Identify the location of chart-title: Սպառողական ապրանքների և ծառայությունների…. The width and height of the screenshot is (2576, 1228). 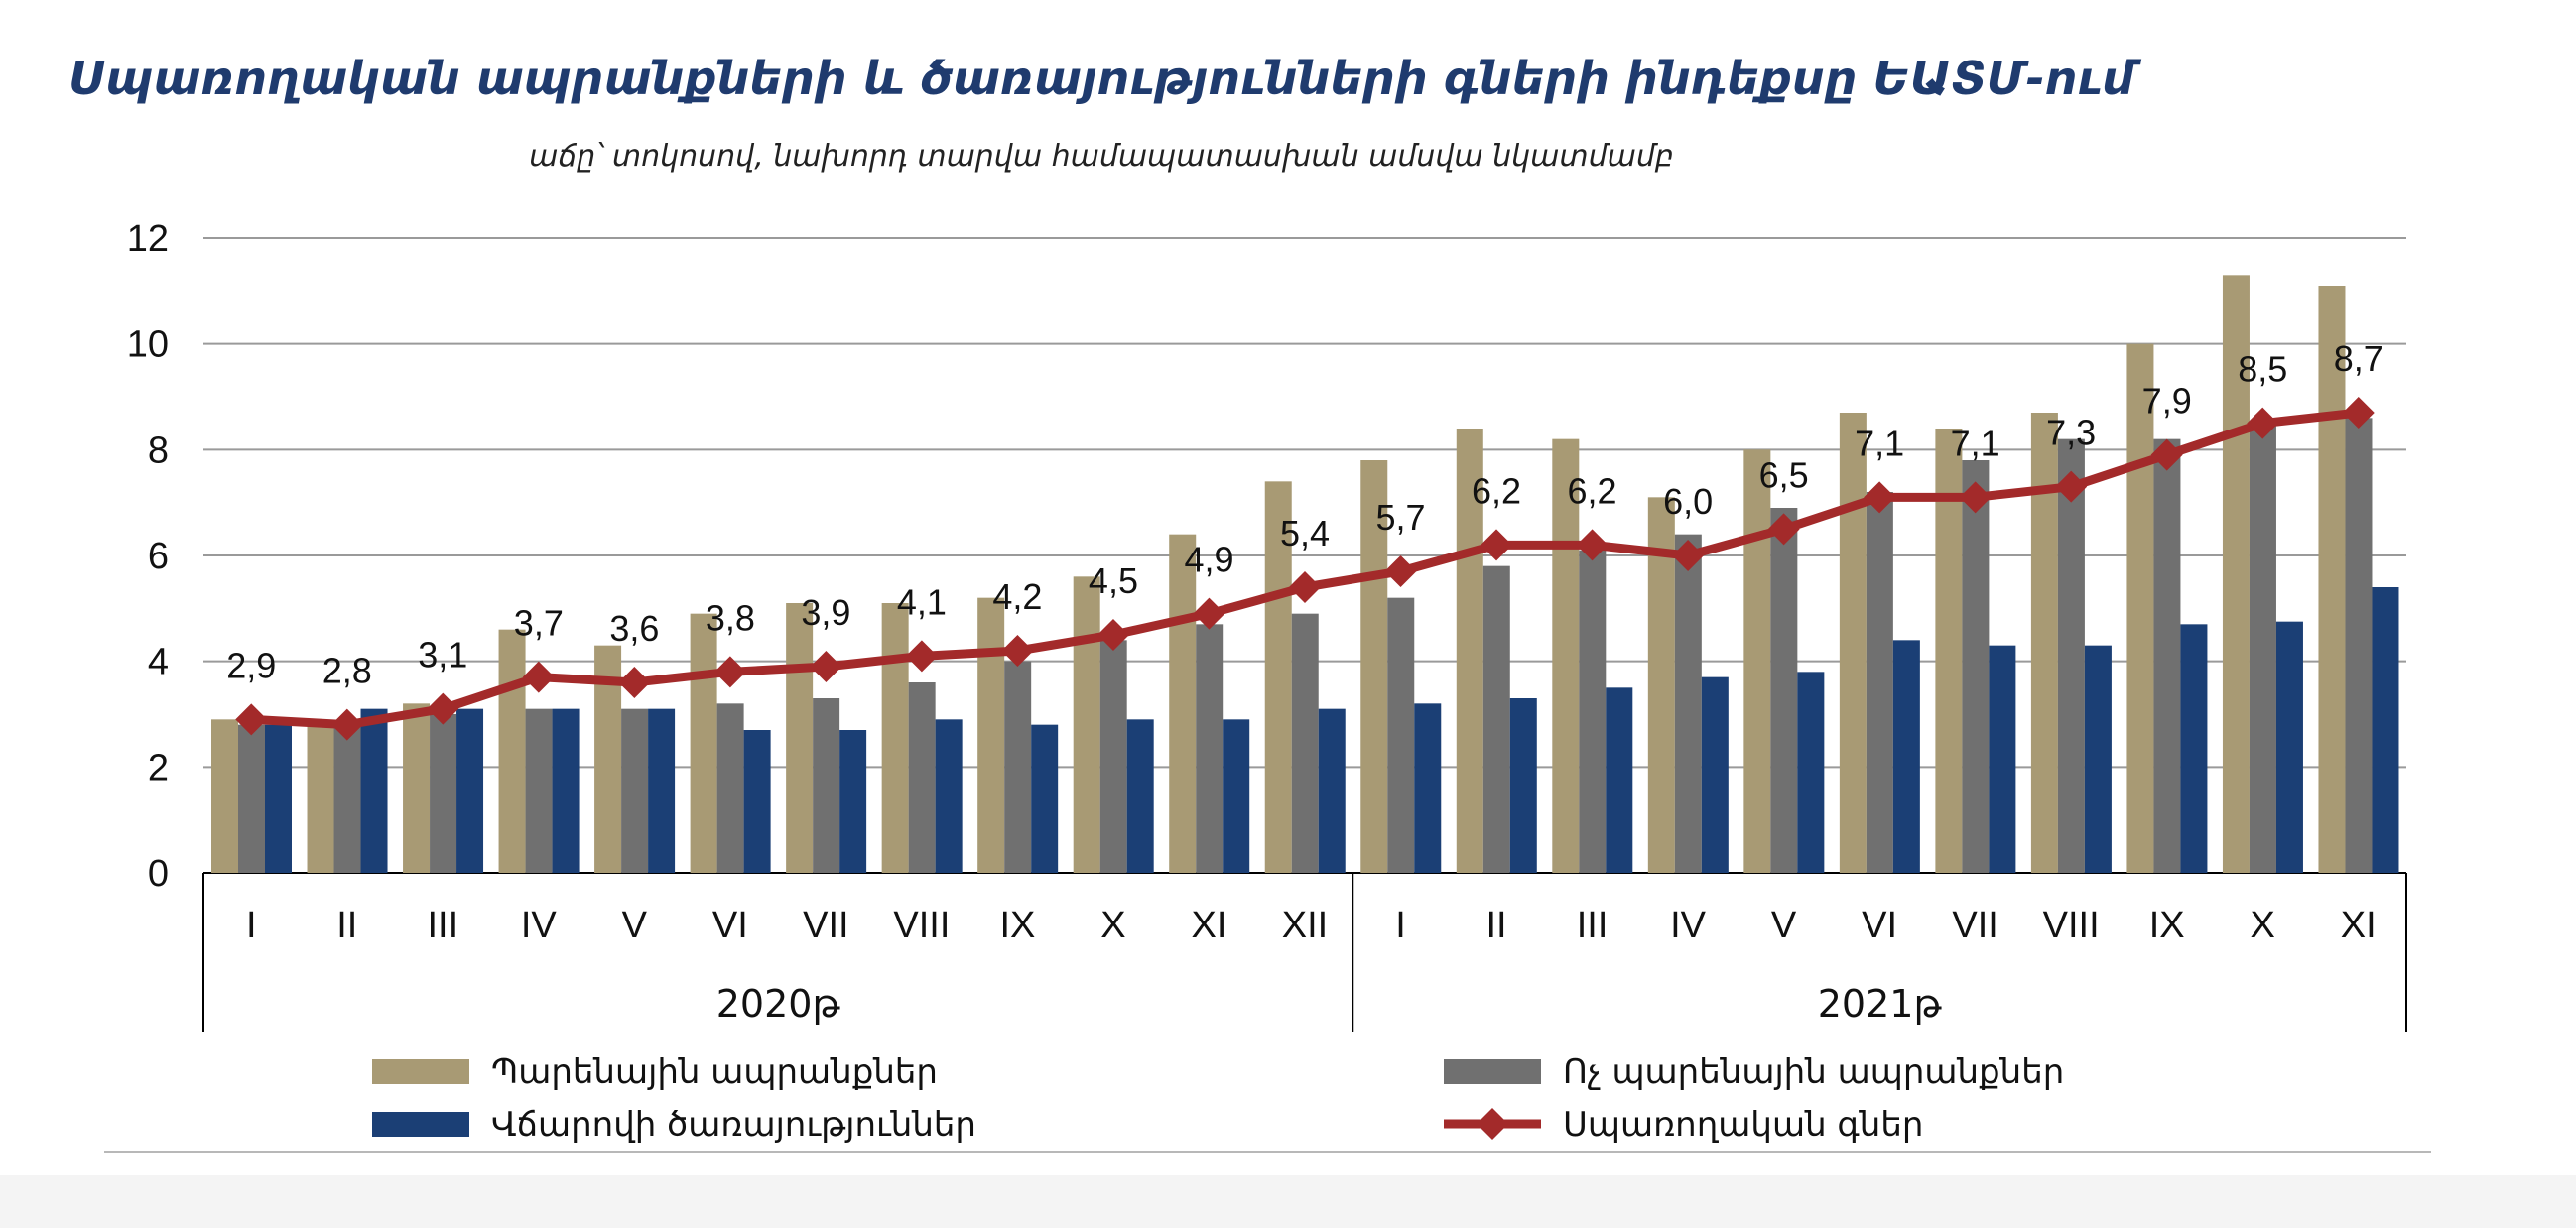
(1101, 78).